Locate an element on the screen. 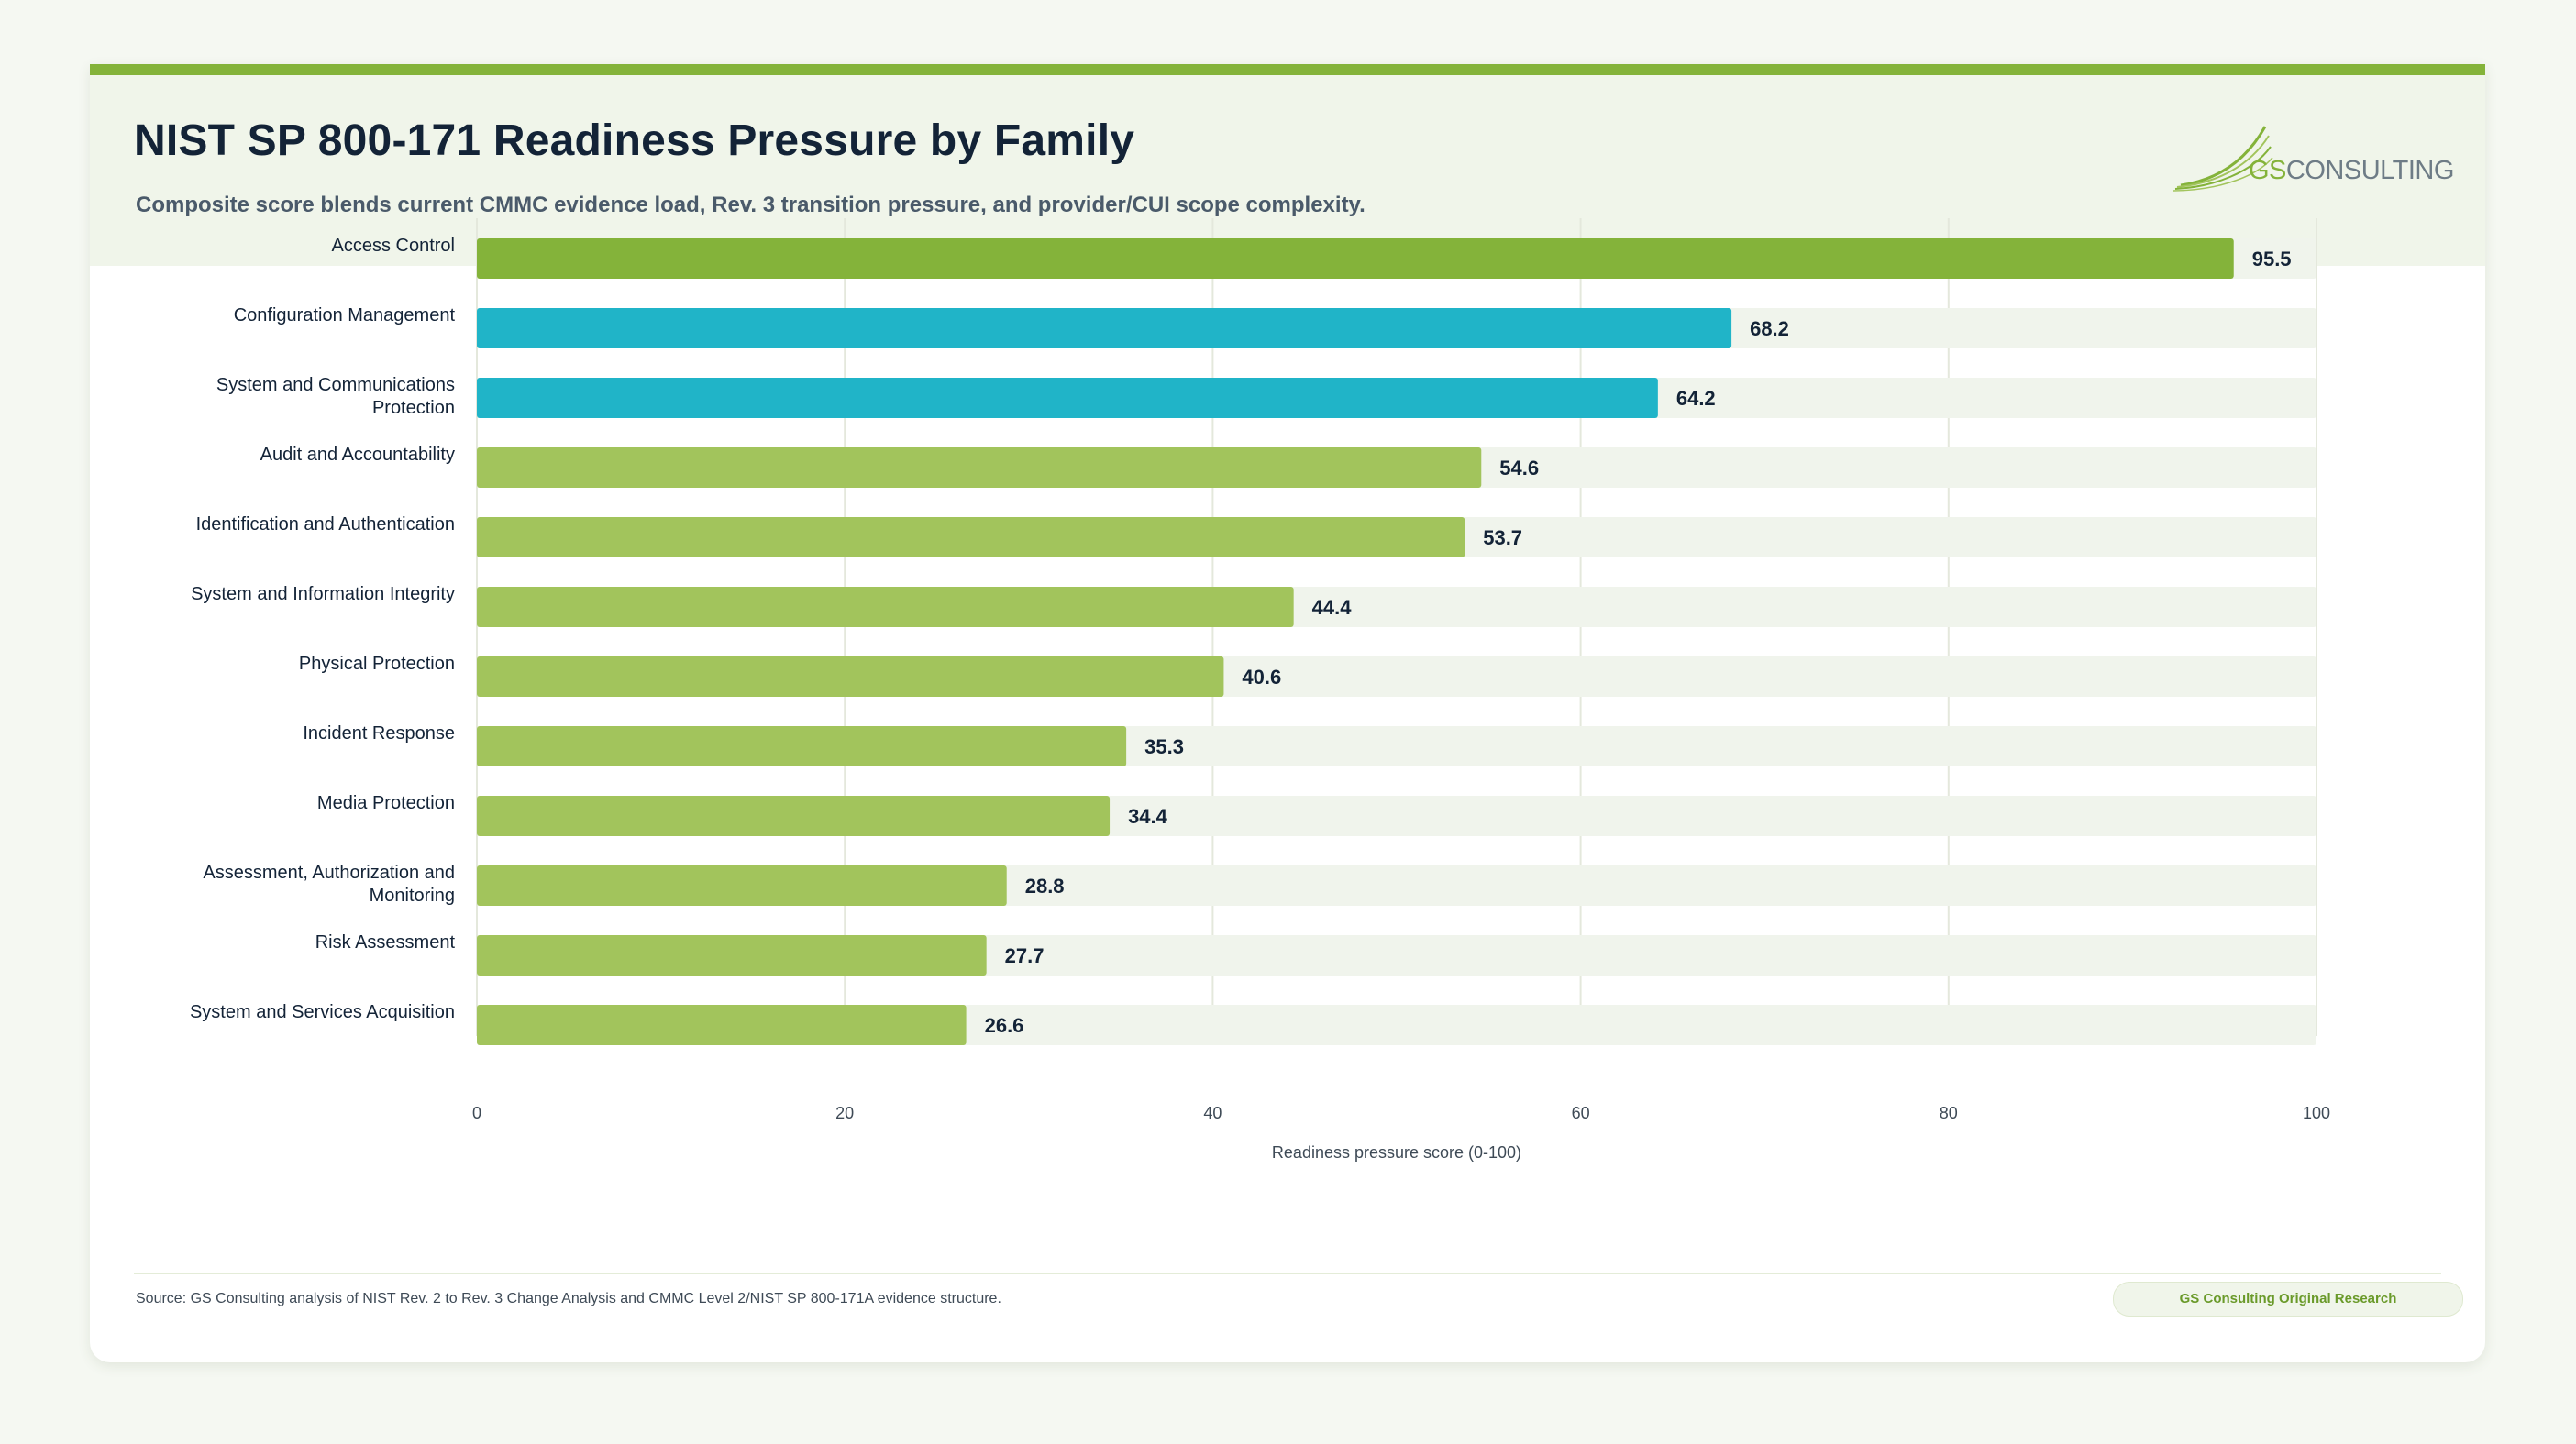 The width and height of the screenshot is (2576, 1444). logo-wordmark: GSCONSULTING is located at coordinates (2351, 171).